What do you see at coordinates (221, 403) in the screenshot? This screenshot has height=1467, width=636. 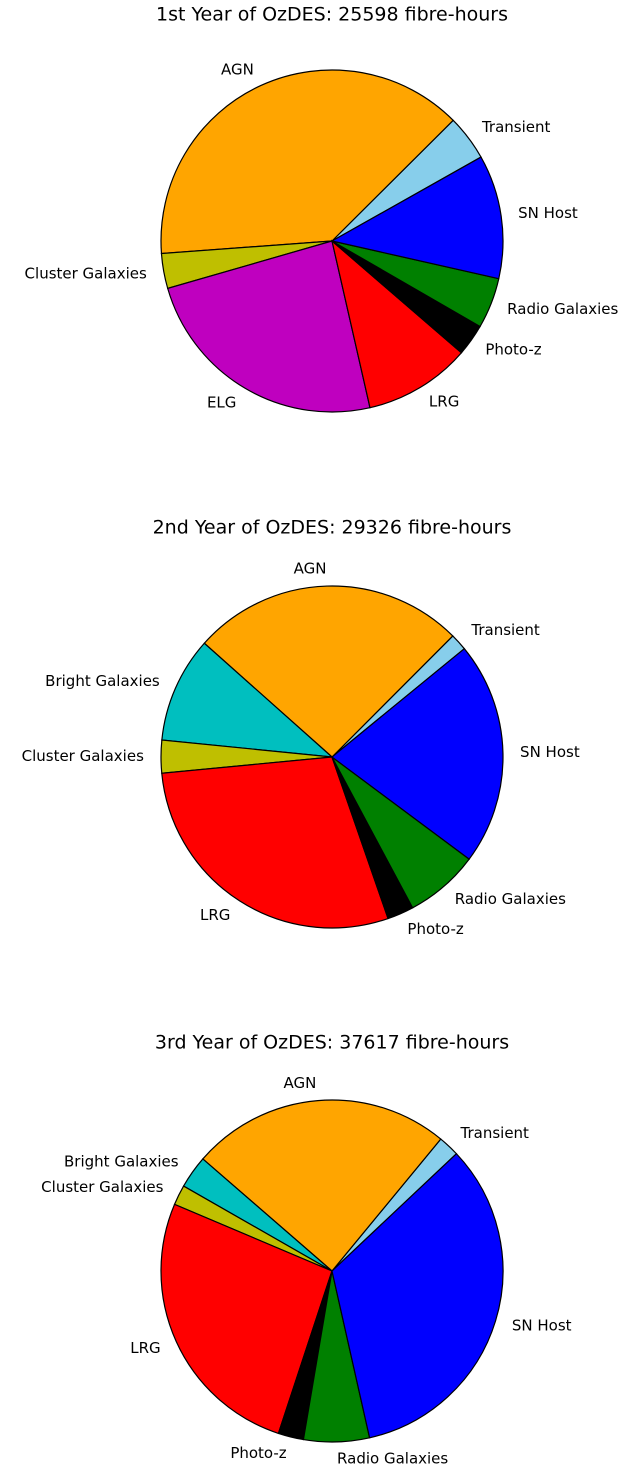 I see `slice-label: ELG` at bounding box center [221, 403].